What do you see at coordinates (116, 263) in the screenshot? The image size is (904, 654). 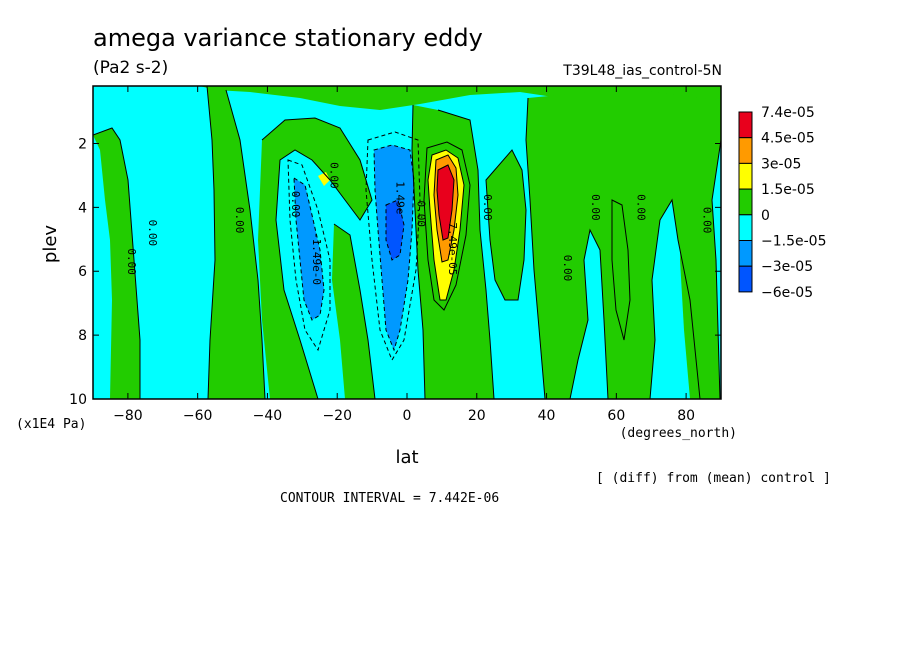 I see `region-green-sh-band` at bounding box center [116, 263].